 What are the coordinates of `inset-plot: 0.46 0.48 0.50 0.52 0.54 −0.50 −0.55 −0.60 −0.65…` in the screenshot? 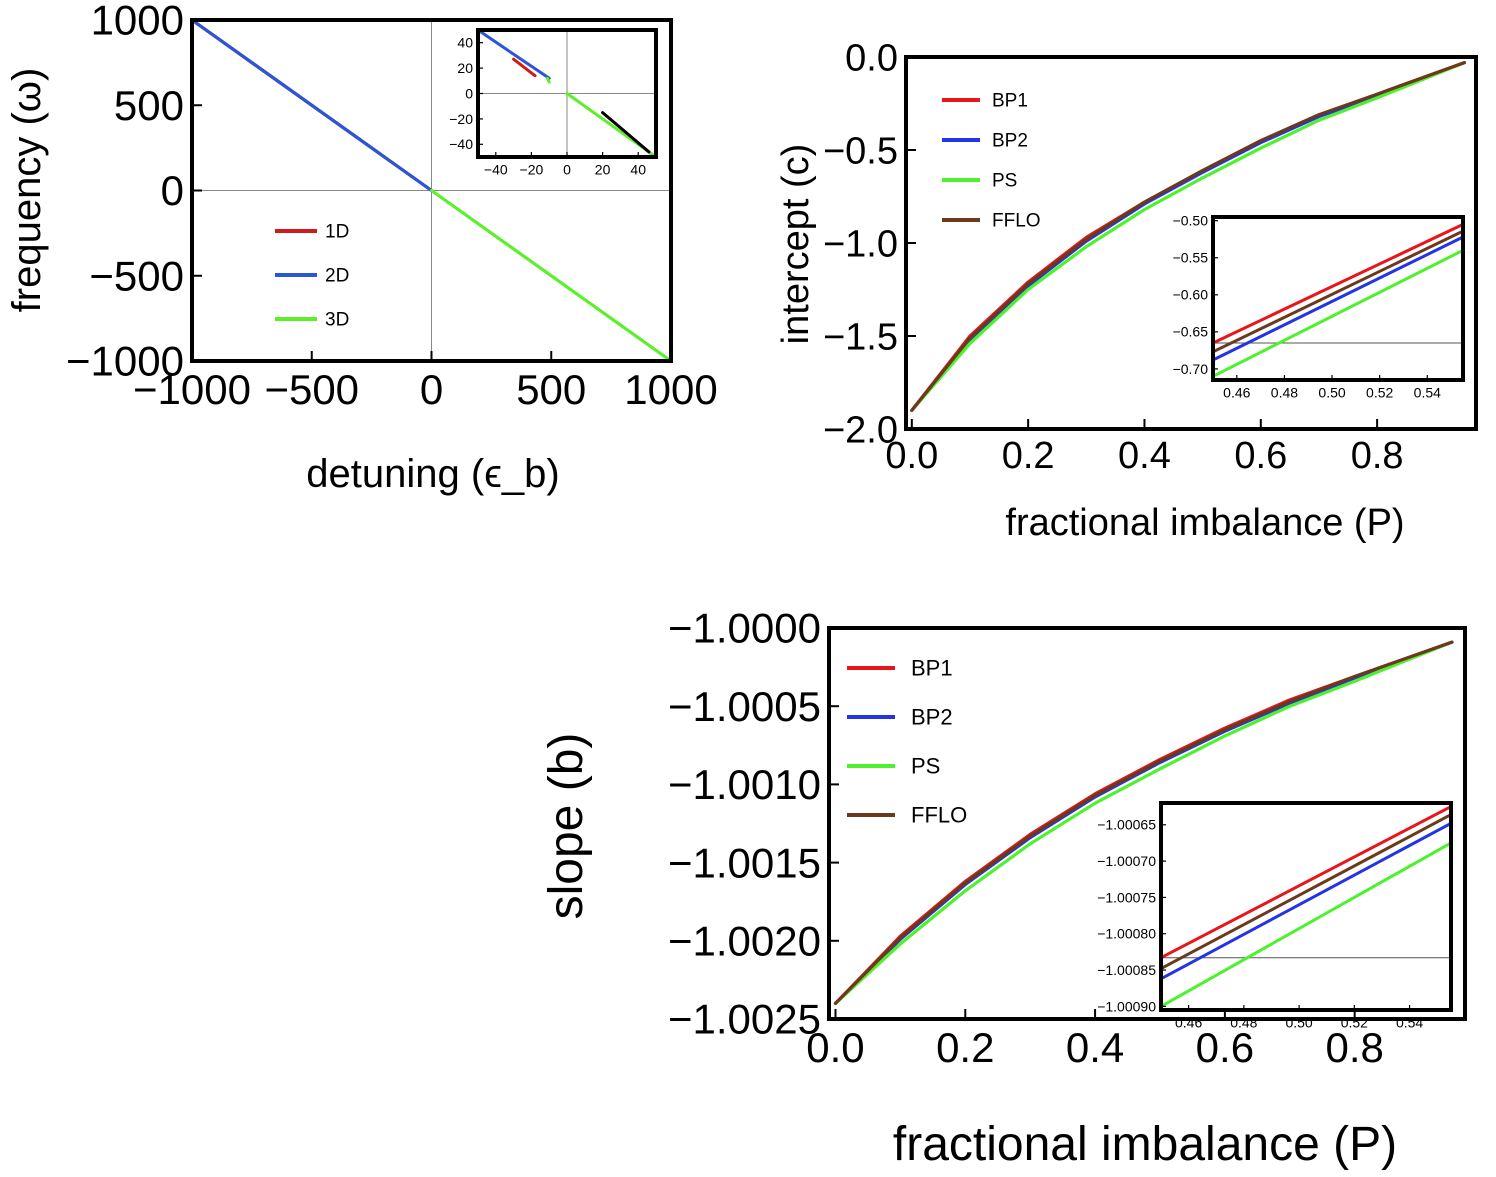 It's located at (1319, 307).